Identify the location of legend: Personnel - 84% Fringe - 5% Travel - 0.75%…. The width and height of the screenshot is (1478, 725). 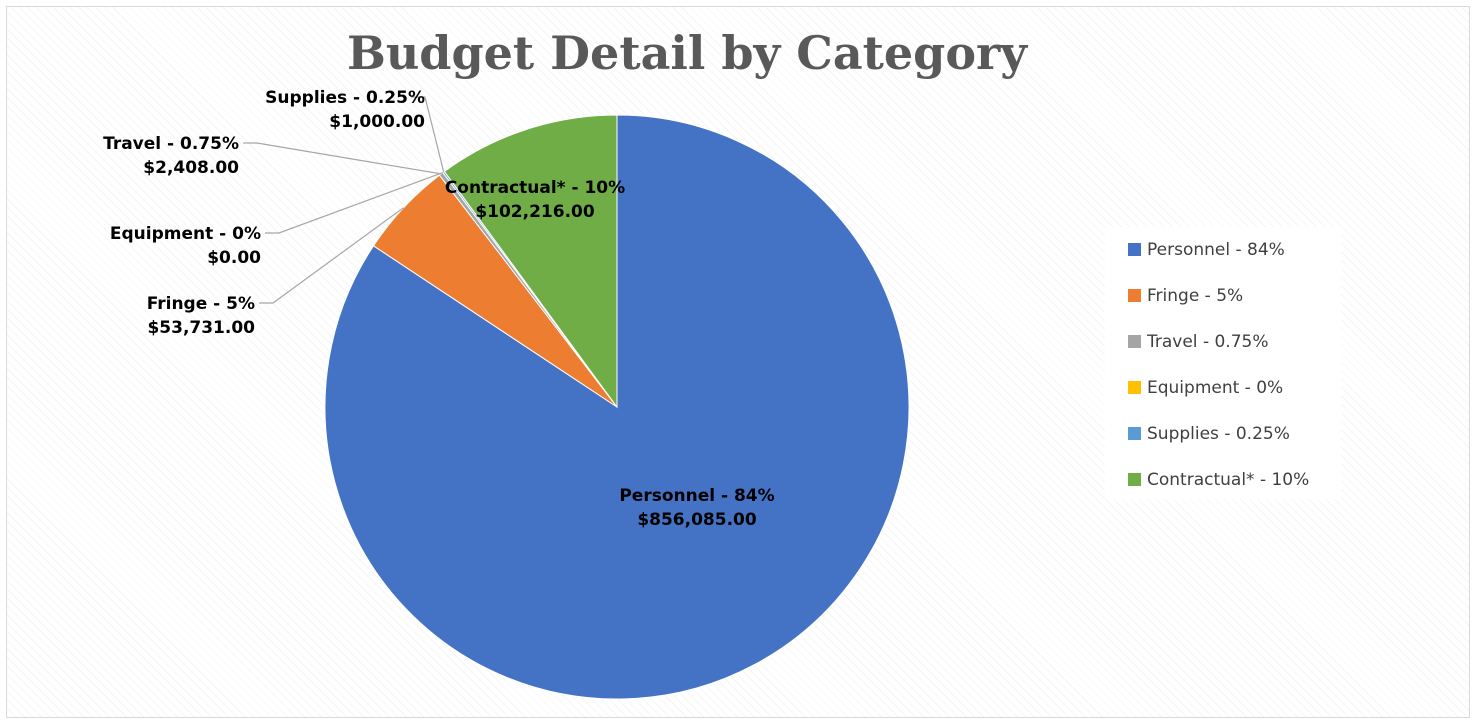
(1223, 363).